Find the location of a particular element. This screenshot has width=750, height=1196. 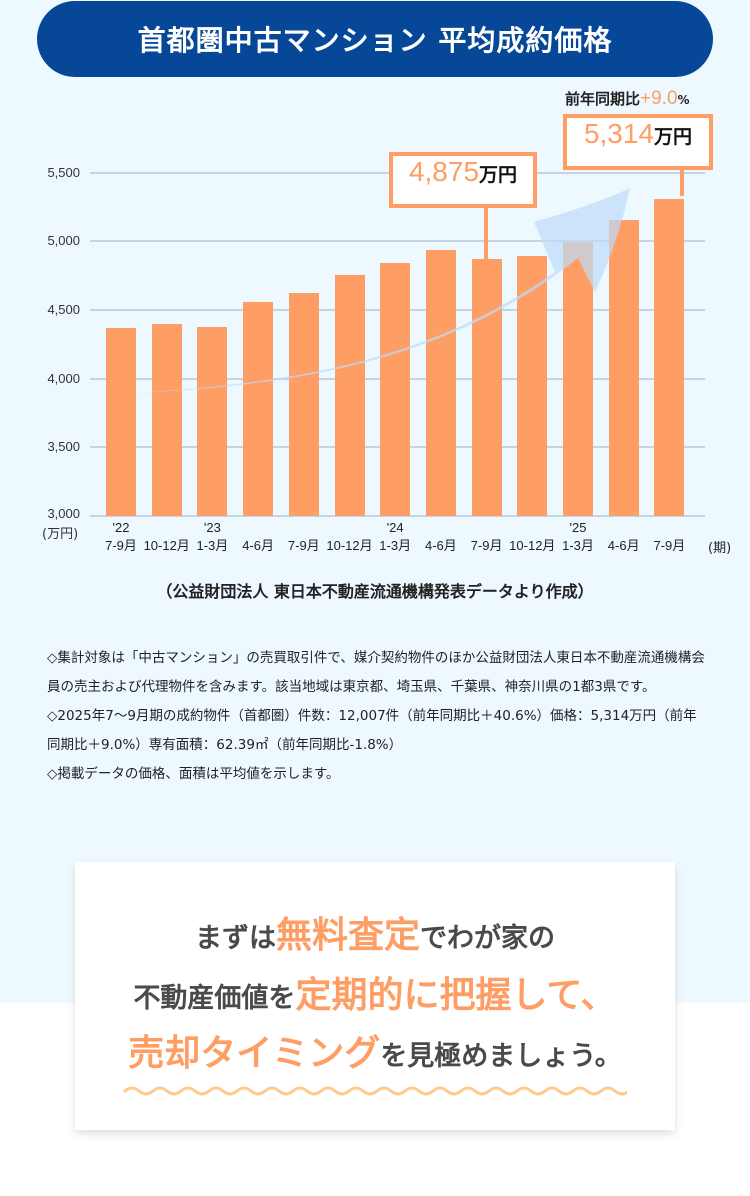

x-tick-label: '24 1-3月 is located at coordinates (395, 537).